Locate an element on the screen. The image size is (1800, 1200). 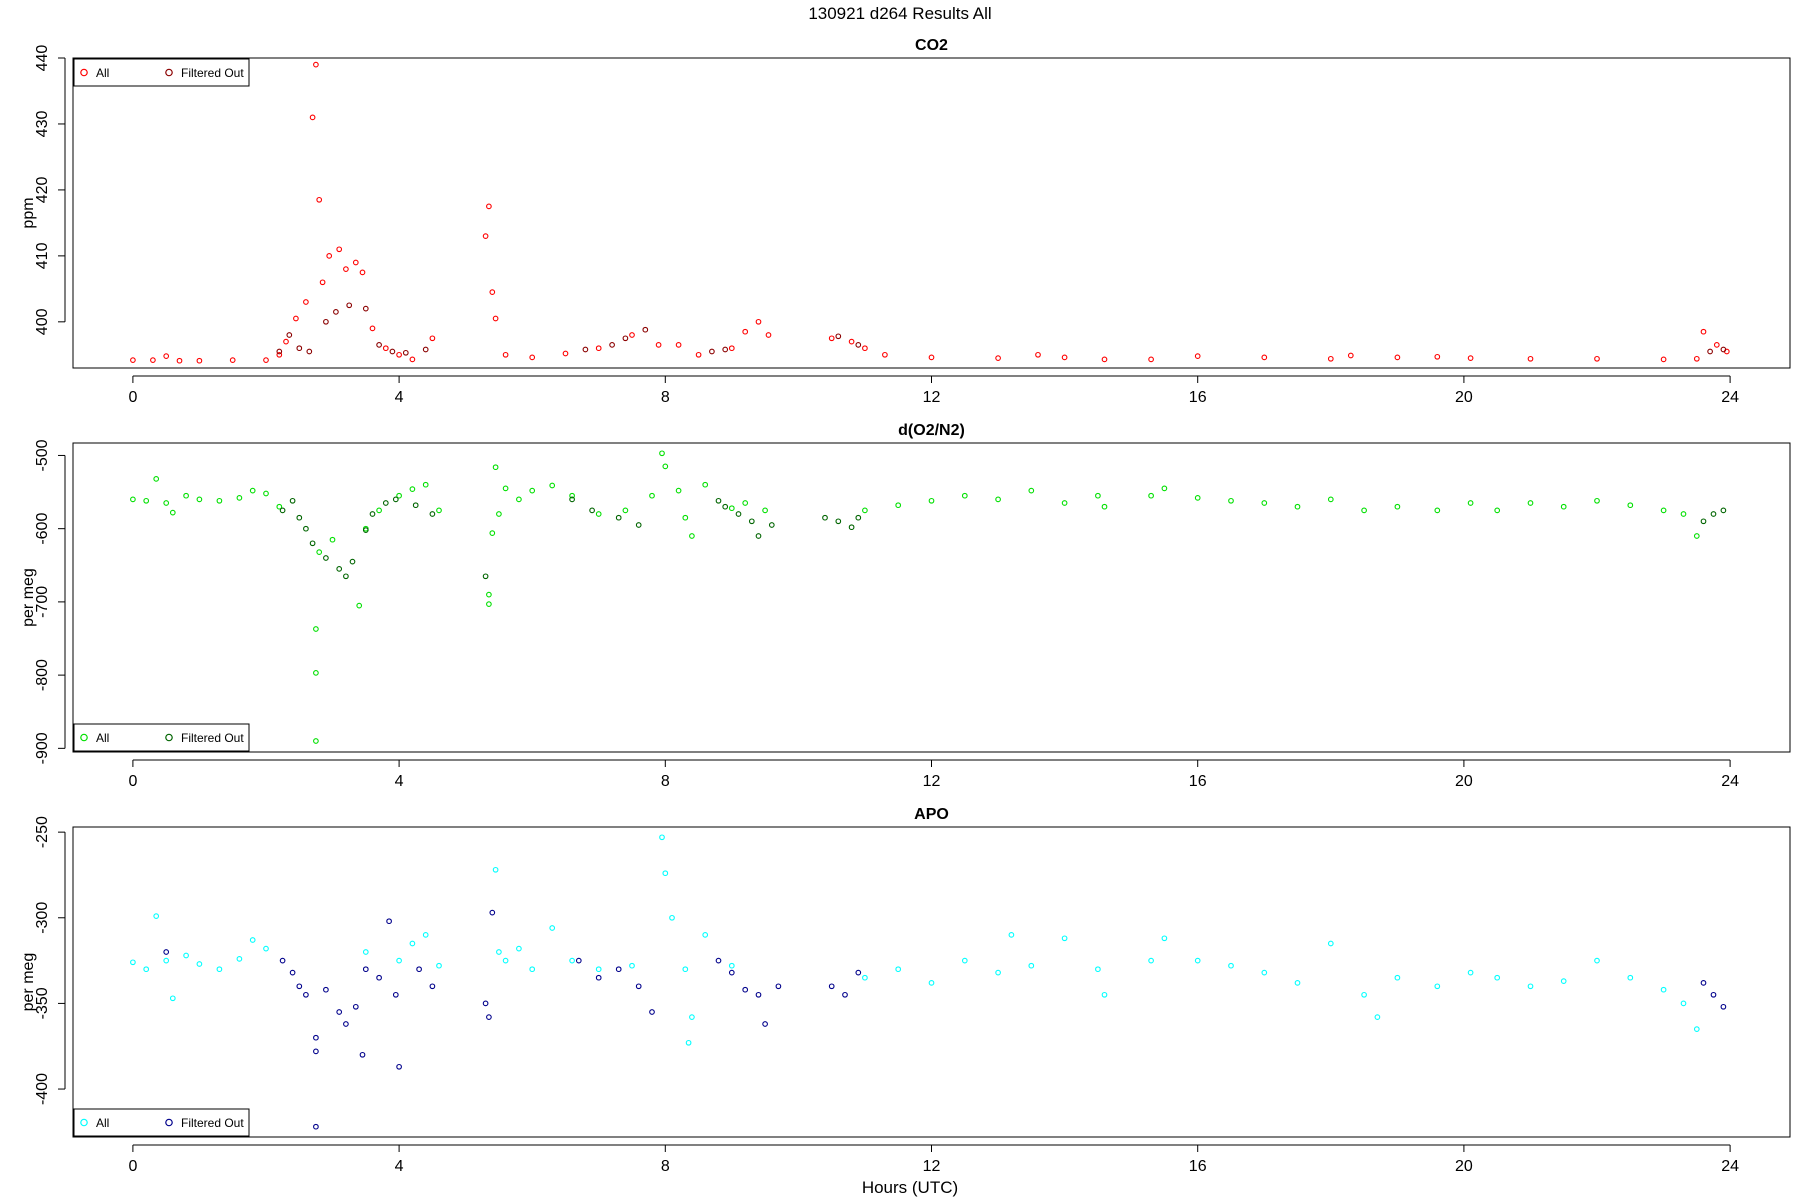
x-tick-label: 4 is located at coordinates (399, 397).